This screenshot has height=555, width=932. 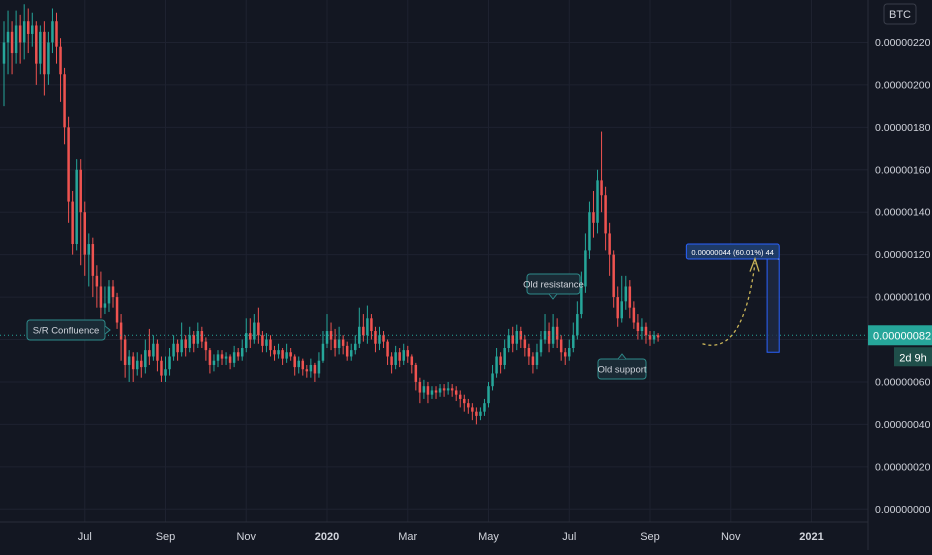 I want to click on measure-box, so click(x=773, y=305).